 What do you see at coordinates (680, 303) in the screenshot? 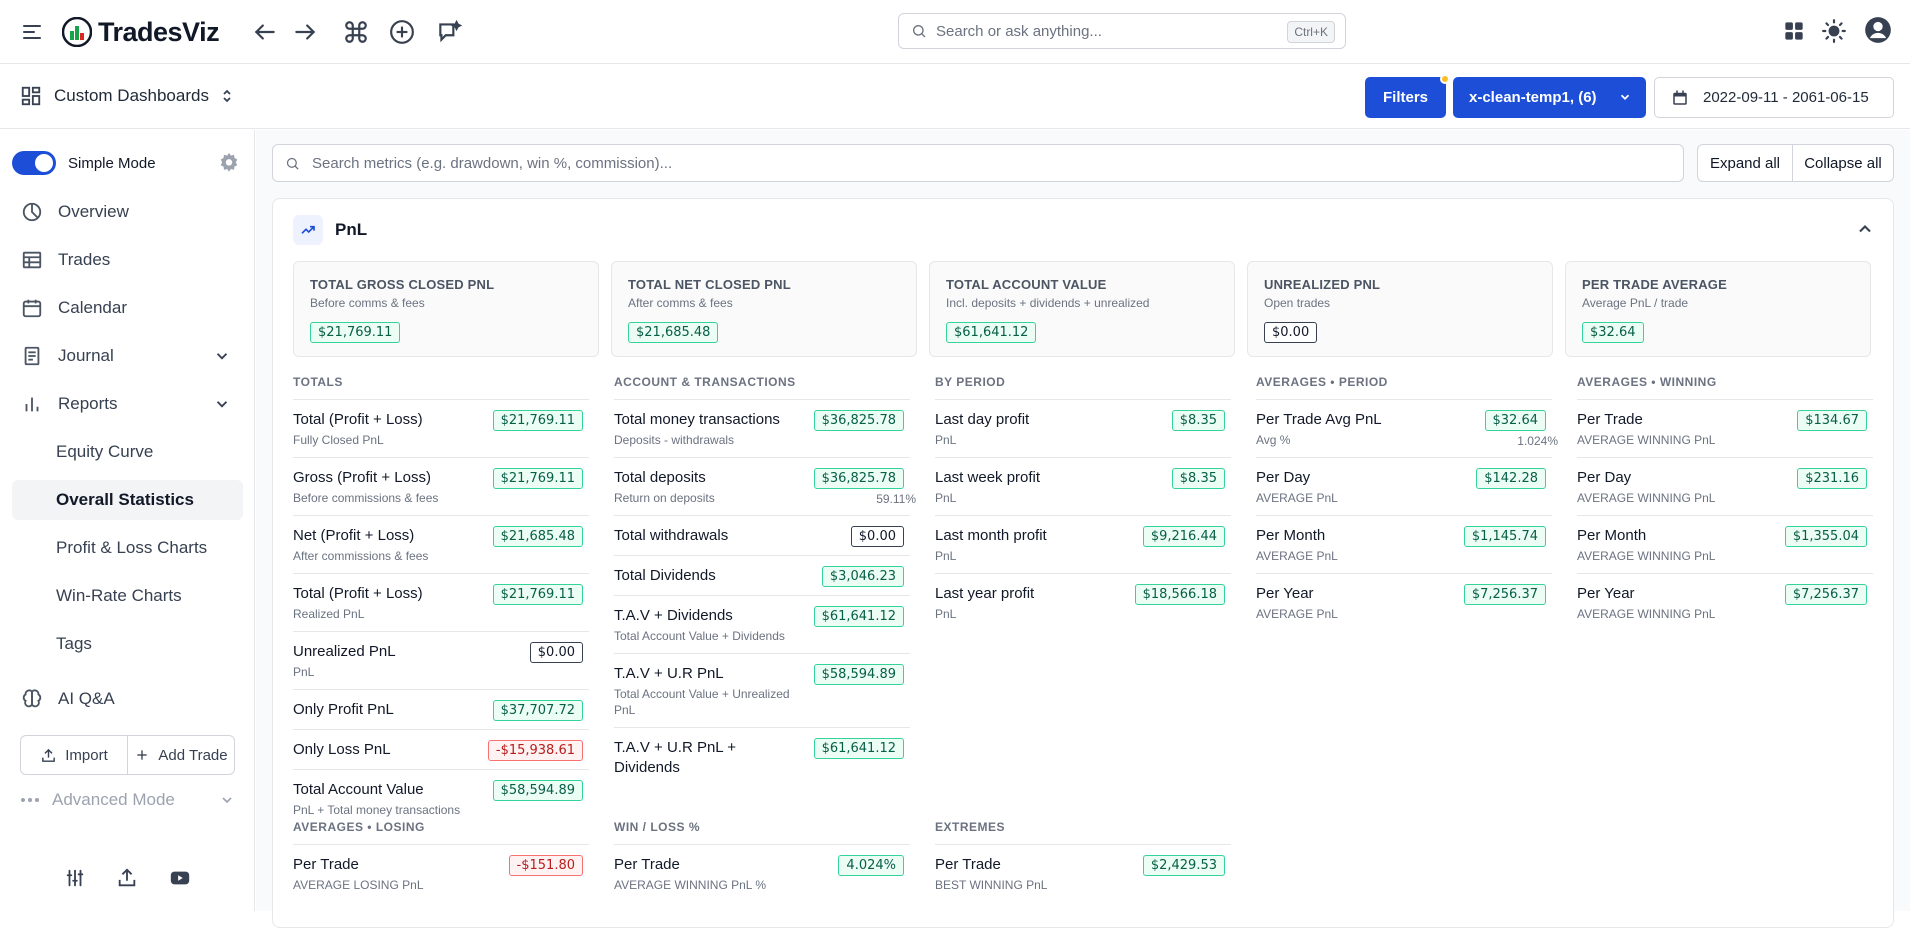
I see `kpi-subtitle: After comms & fees` at bounding box center [680, 303].